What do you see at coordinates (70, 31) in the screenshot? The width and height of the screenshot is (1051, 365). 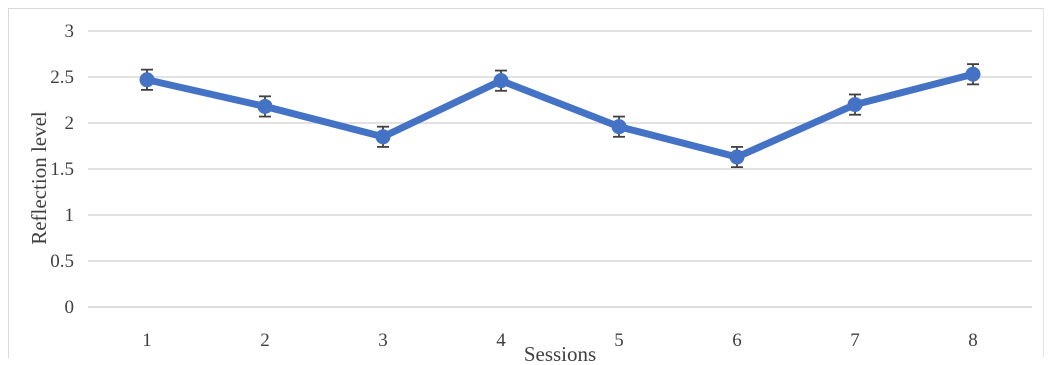 I see `y-tick-label: 3` at bounding box center [70, 31].